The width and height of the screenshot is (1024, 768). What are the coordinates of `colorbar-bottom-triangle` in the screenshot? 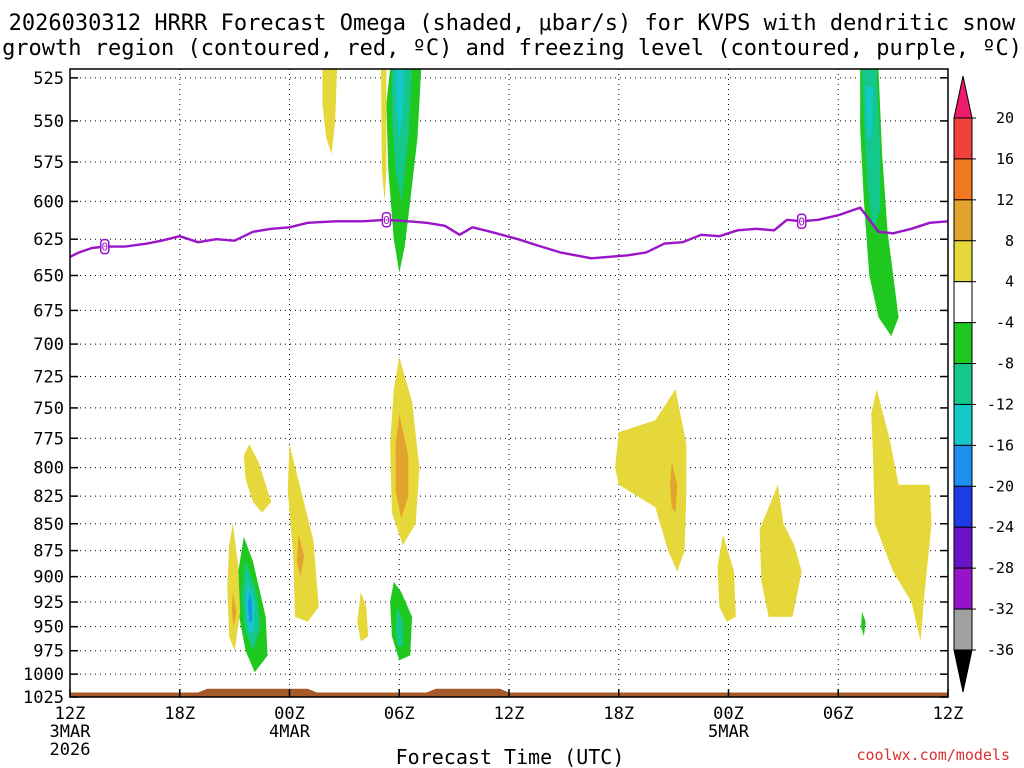 It's located at (963, 671).